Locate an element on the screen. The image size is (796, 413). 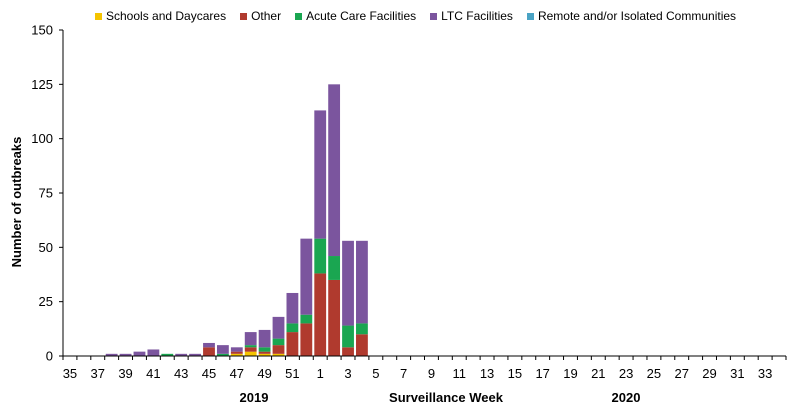
legend-swatch-ltc is located at coordinates (434, 16).